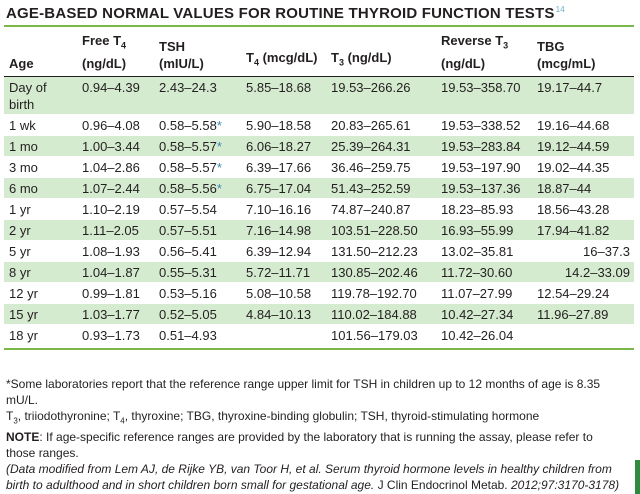  Describe the element at coordinates (374, 335) in the screenshot. I see `cell-t3: 101.56–179.03` at that location.